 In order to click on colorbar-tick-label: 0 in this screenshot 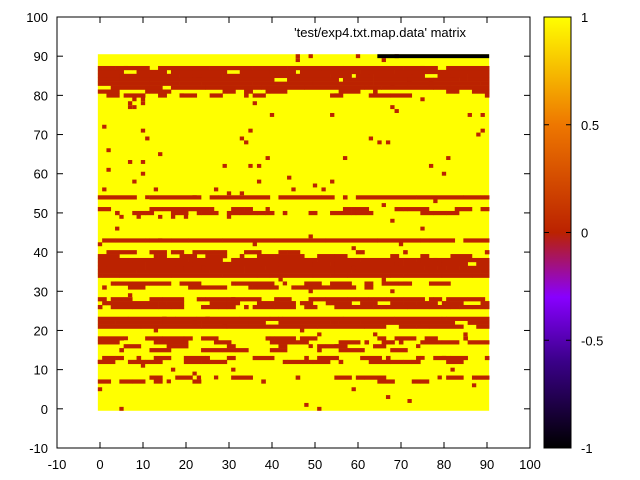, I will do `click(584, 233)`.